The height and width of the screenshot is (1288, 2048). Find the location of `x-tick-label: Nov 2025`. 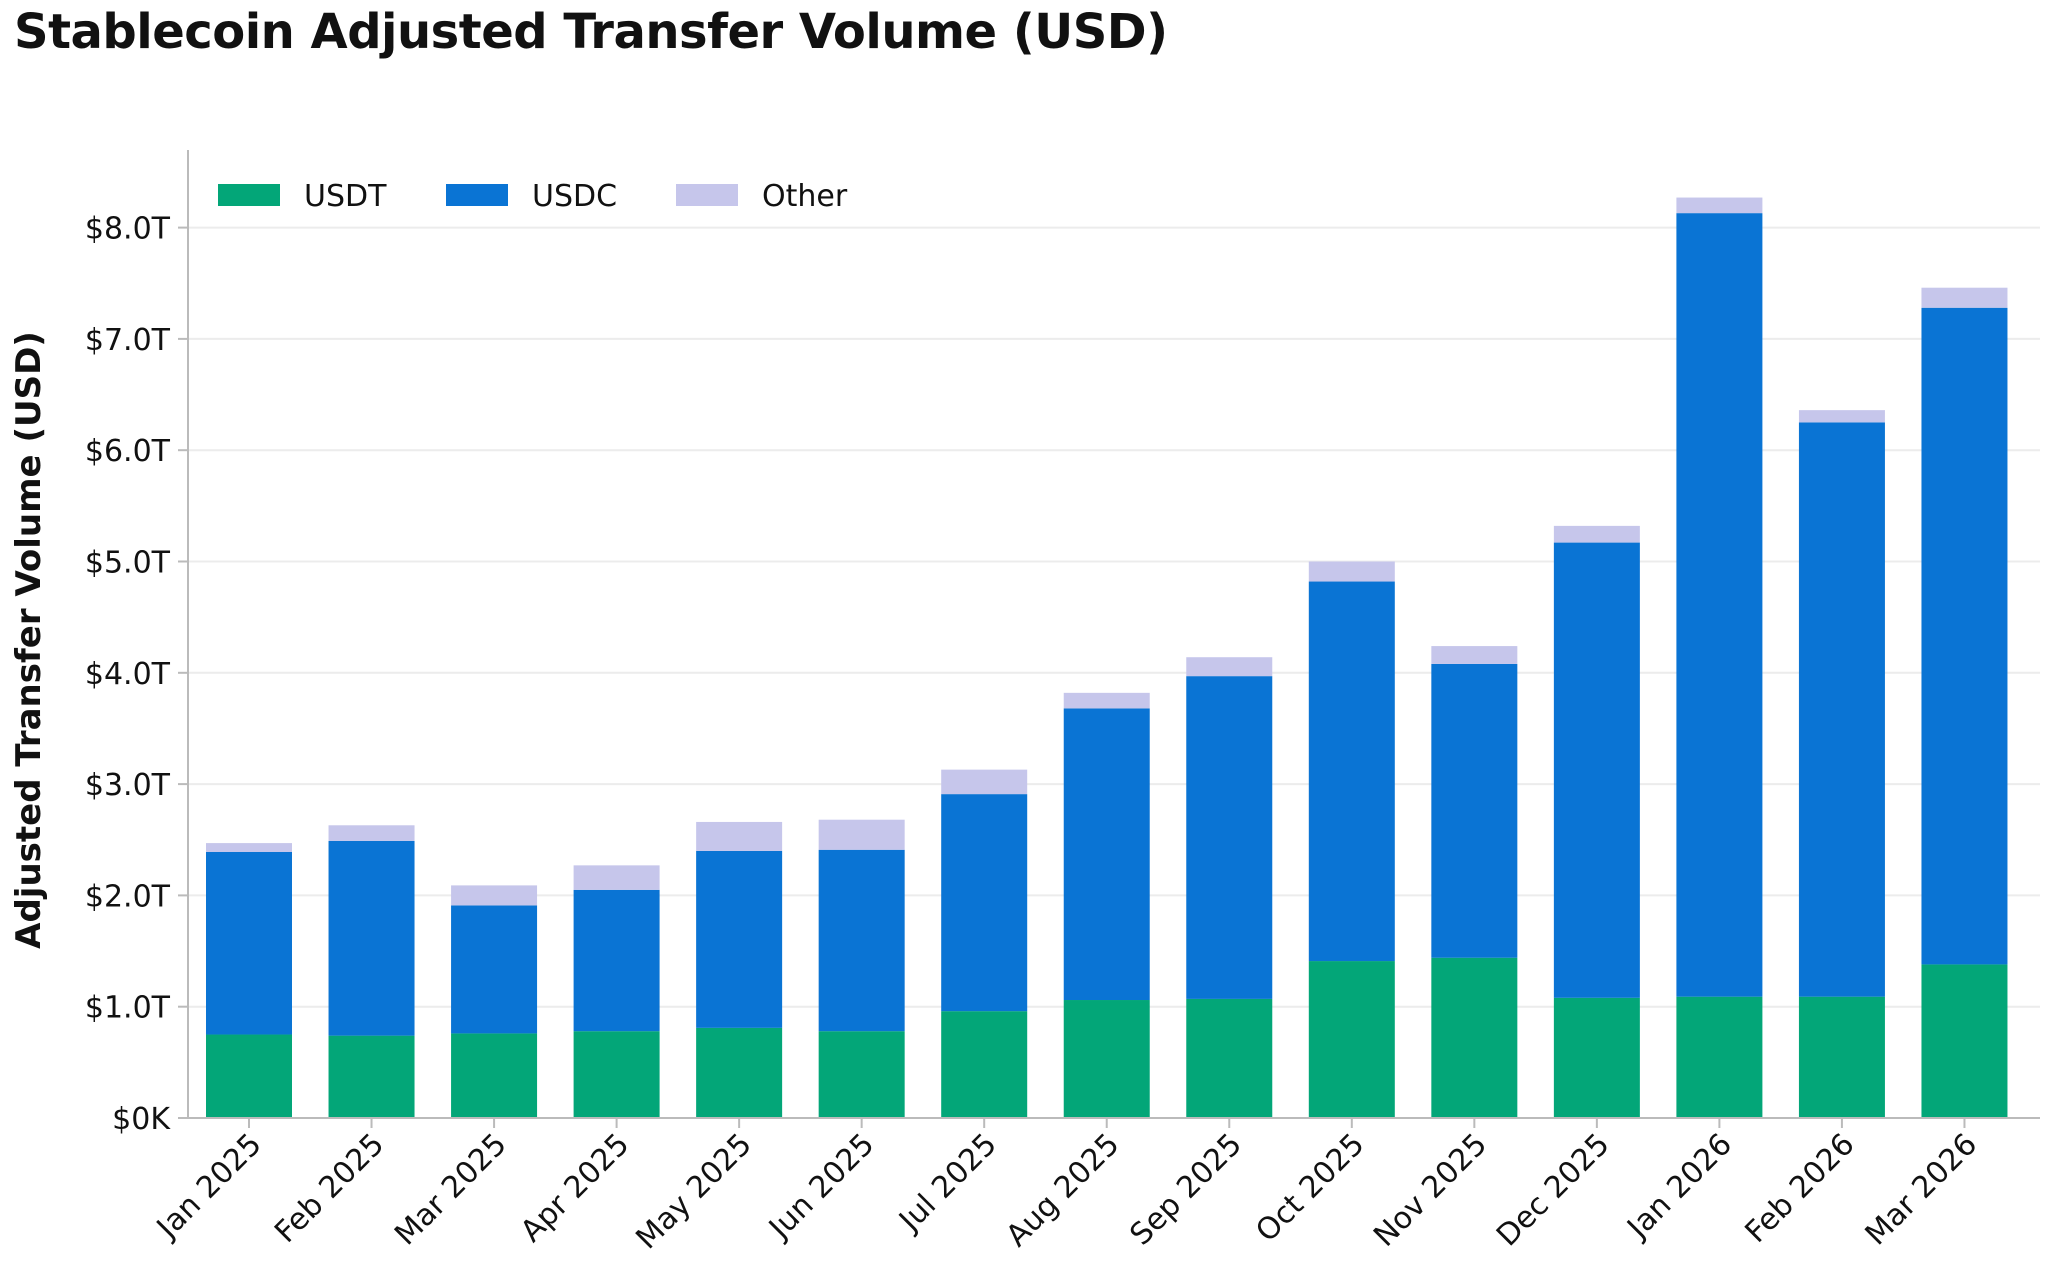

x-tick-label: Nov 2025 is located at coordinates (1430, 1190).